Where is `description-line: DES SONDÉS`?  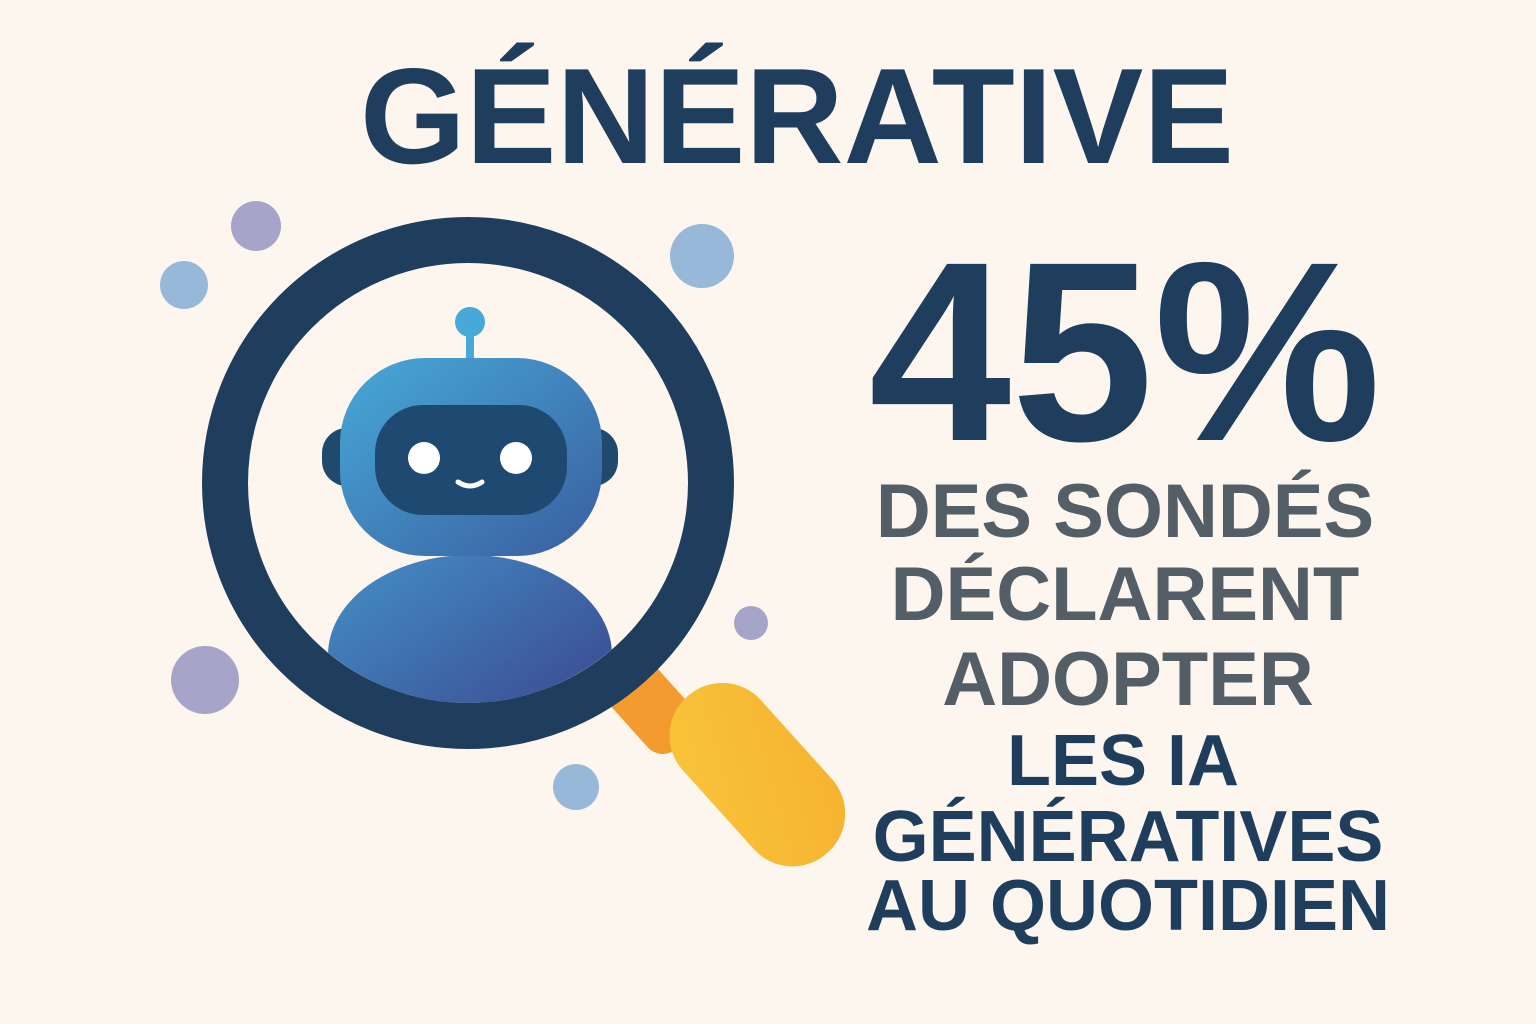
description-line: DES SONDÉS is located at coordinates (1125, 511).